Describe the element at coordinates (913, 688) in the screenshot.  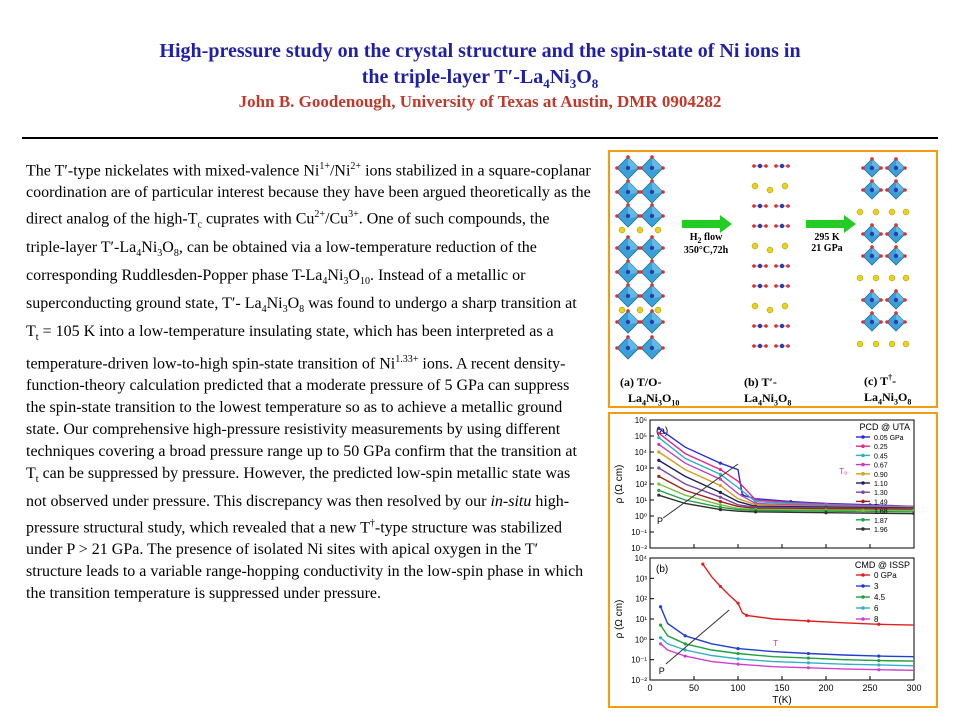
I see `x-tick-label: 300` at that location.